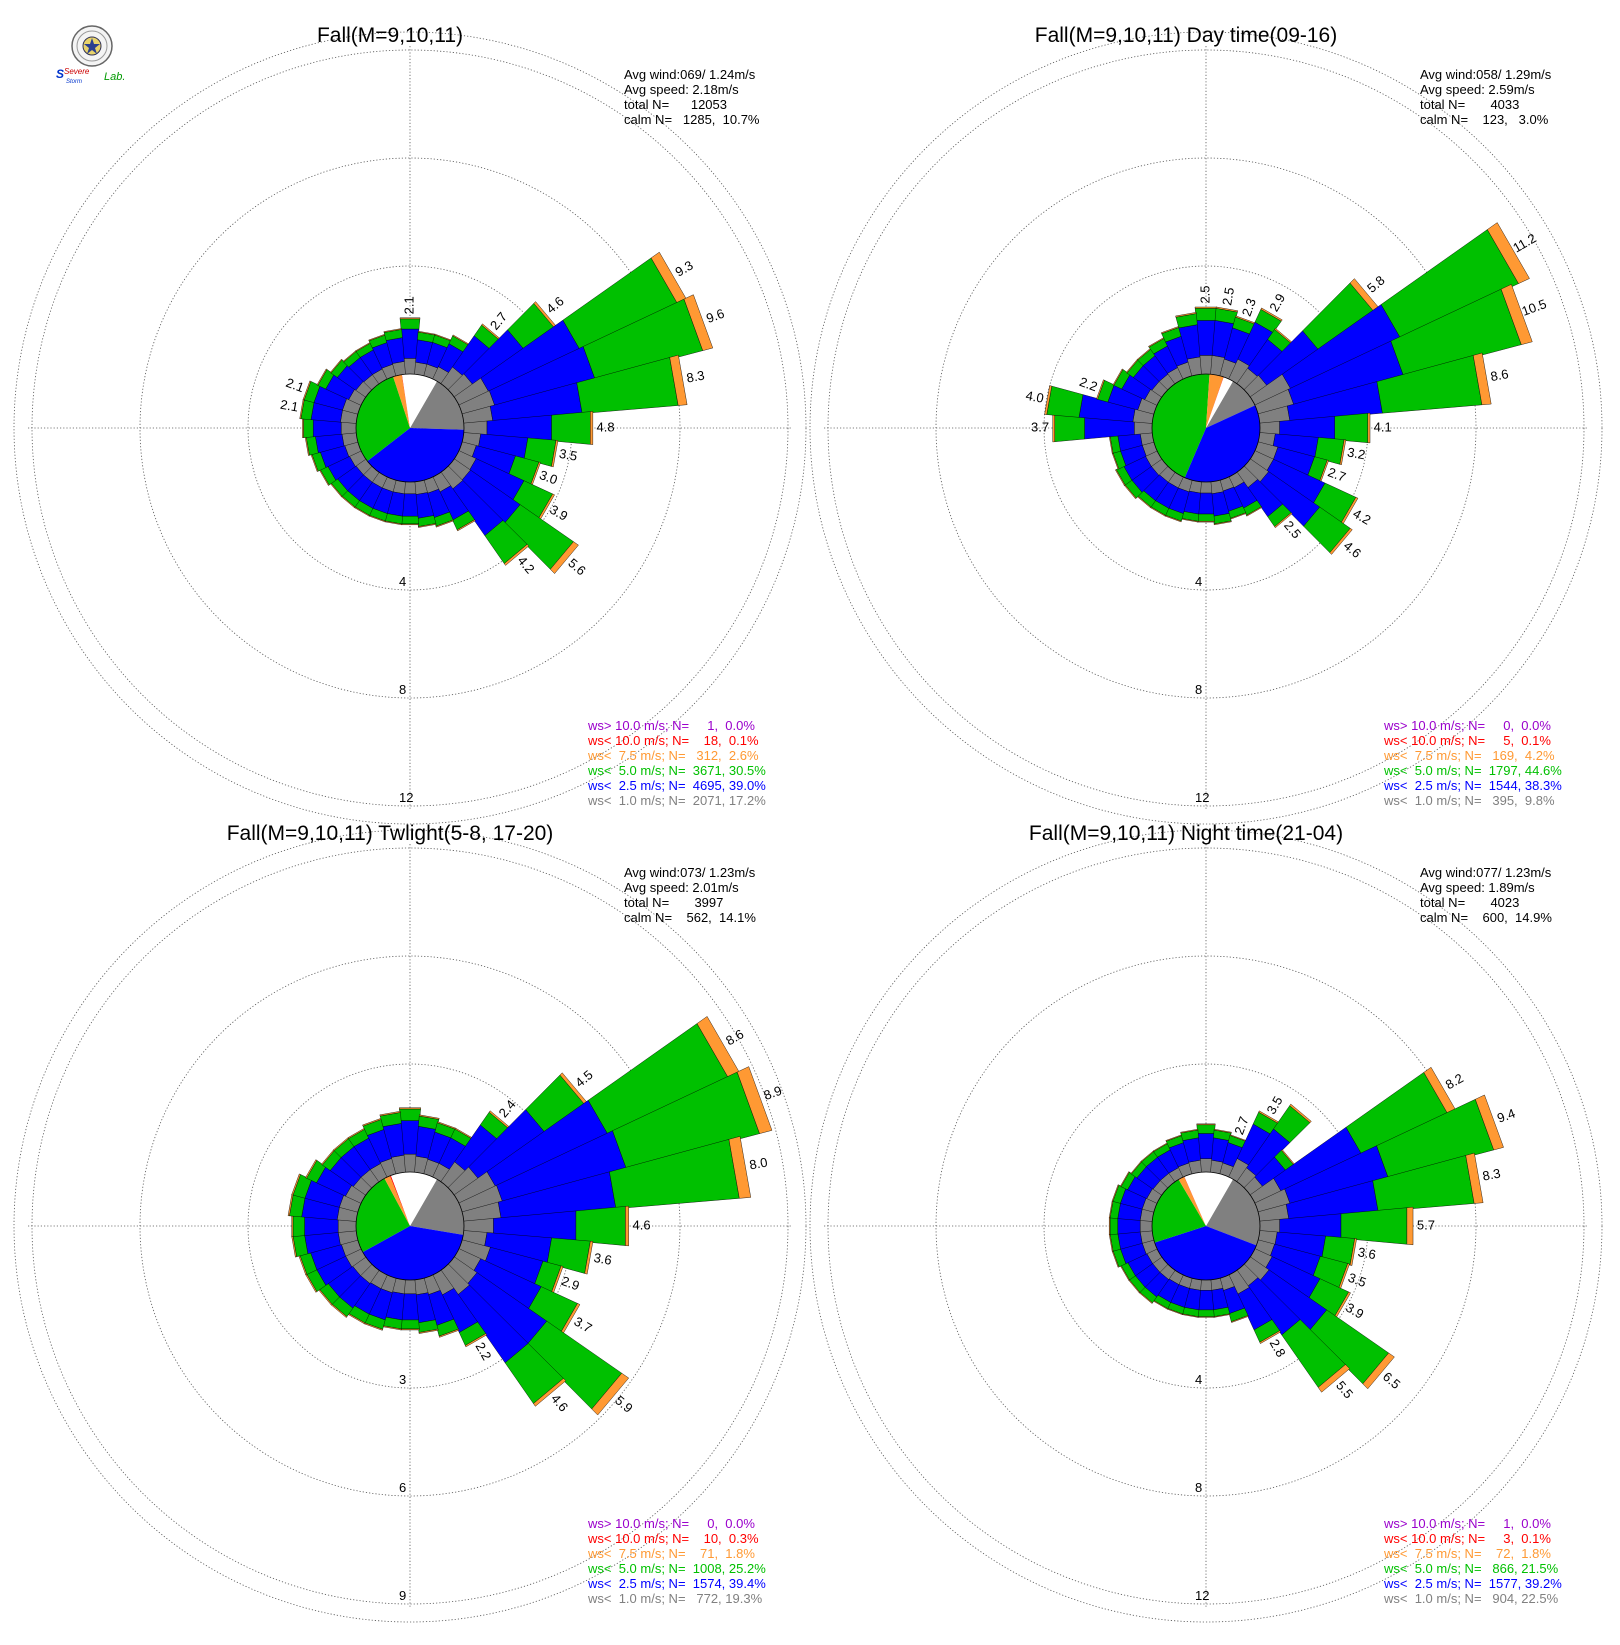 The width and height of the screenshot is (1620, 1645). What do you see at coordinates (1472, 785) in the screenshot?
I see `legend-entry: ws< 2.5 m/s; N= 1544, 38.3%` at bounding box center [1472, 785].